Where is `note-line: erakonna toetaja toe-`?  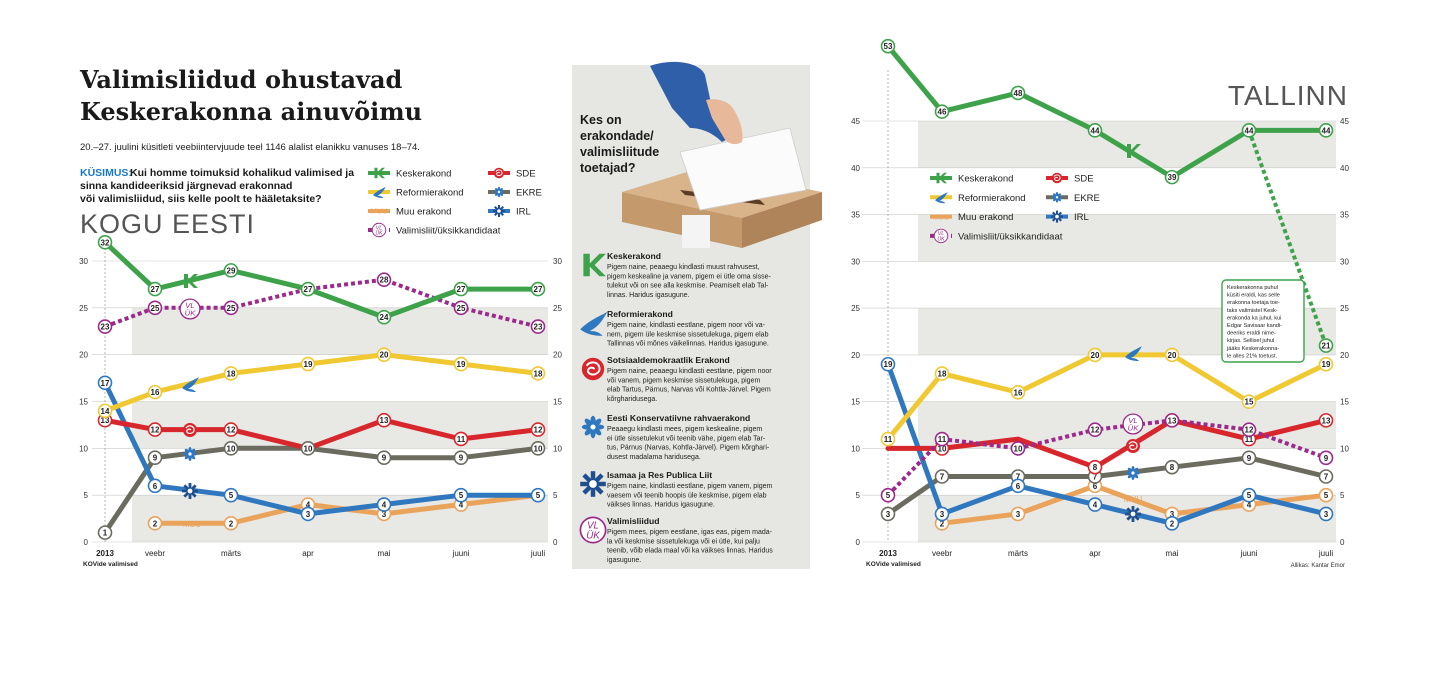 note-line: erakonna toetaja toe- is located at coordinates (1253, 303).